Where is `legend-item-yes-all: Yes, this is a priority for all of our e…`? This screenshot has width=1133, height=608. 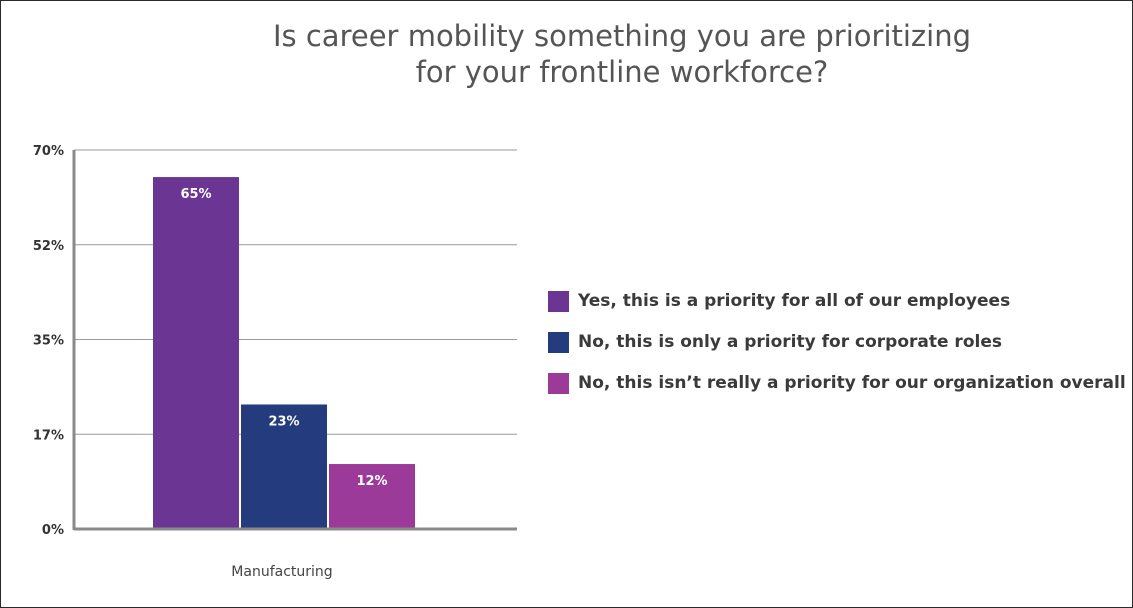 legend-item-yes-all: Yes, this is a priority for all of our e… is located at coordinates (837, 301).